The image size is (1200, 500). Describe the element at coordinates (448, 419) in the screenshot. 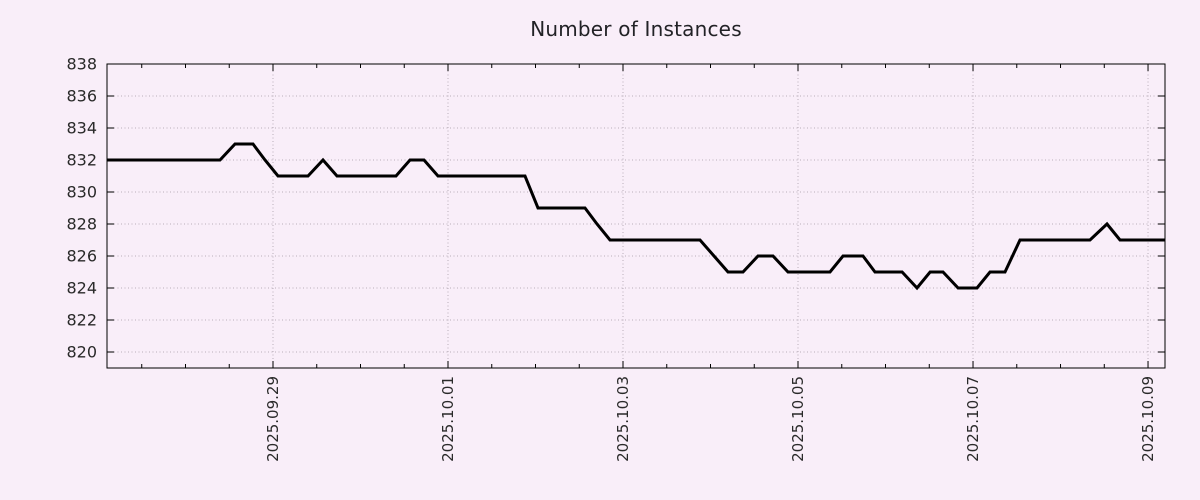

I see `x-tick-label: 2025.10.01` at that location.